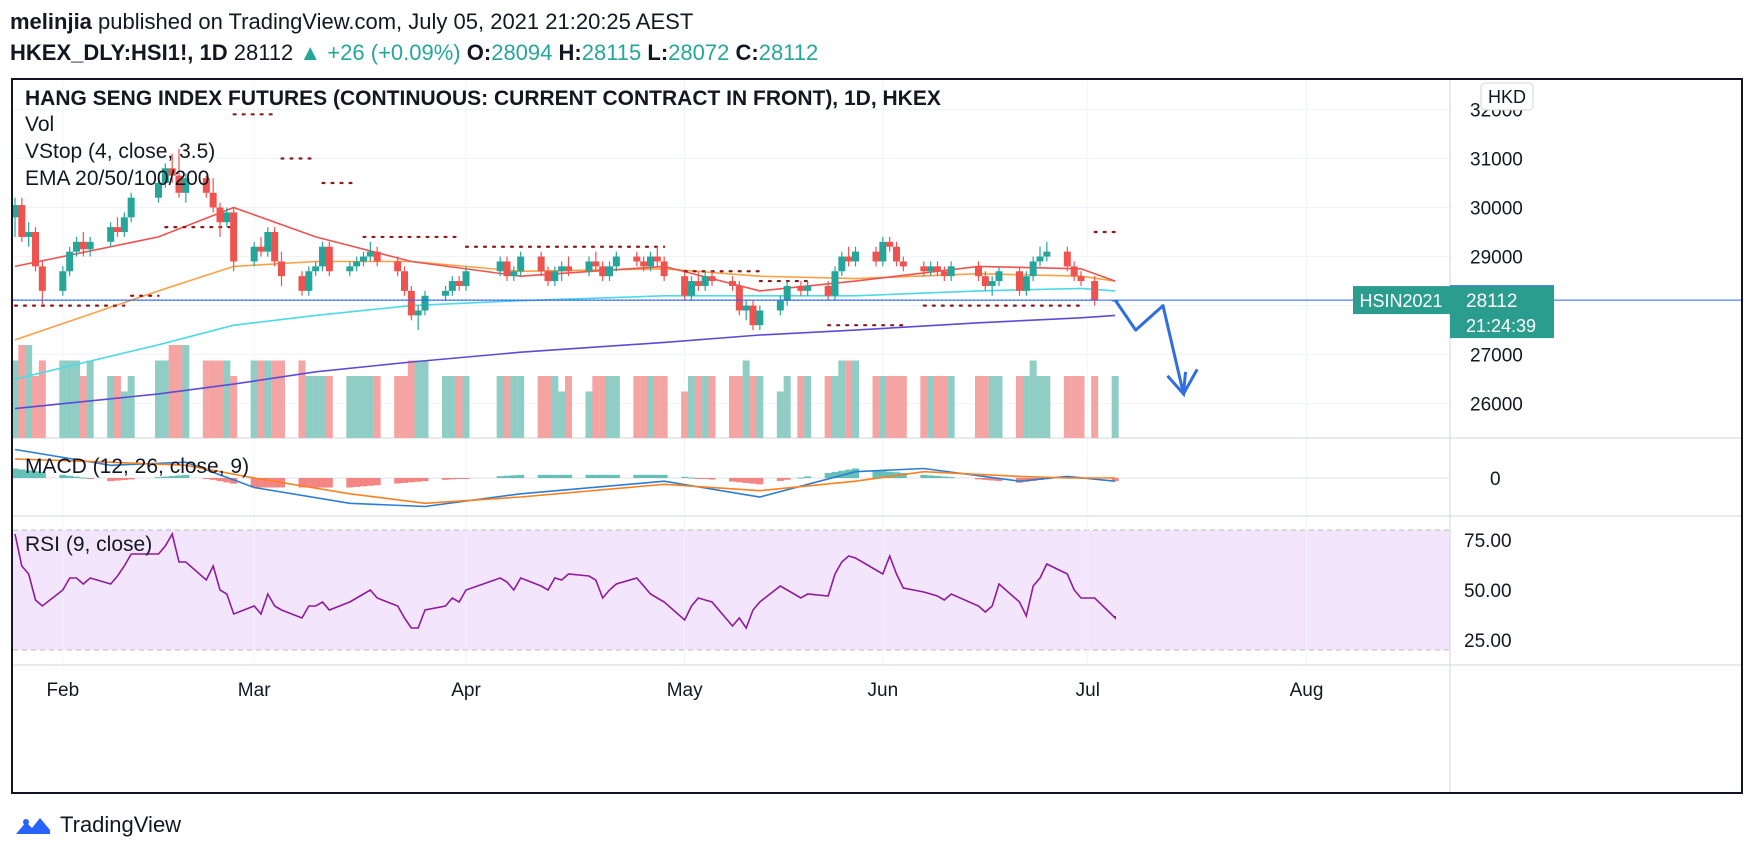 The height and width of the screenshot is (860, 1756). What do you see at coordinates (40, 124) in the screenshot?
I see `legend-vol: Vol` at bounding box center [40, 124].